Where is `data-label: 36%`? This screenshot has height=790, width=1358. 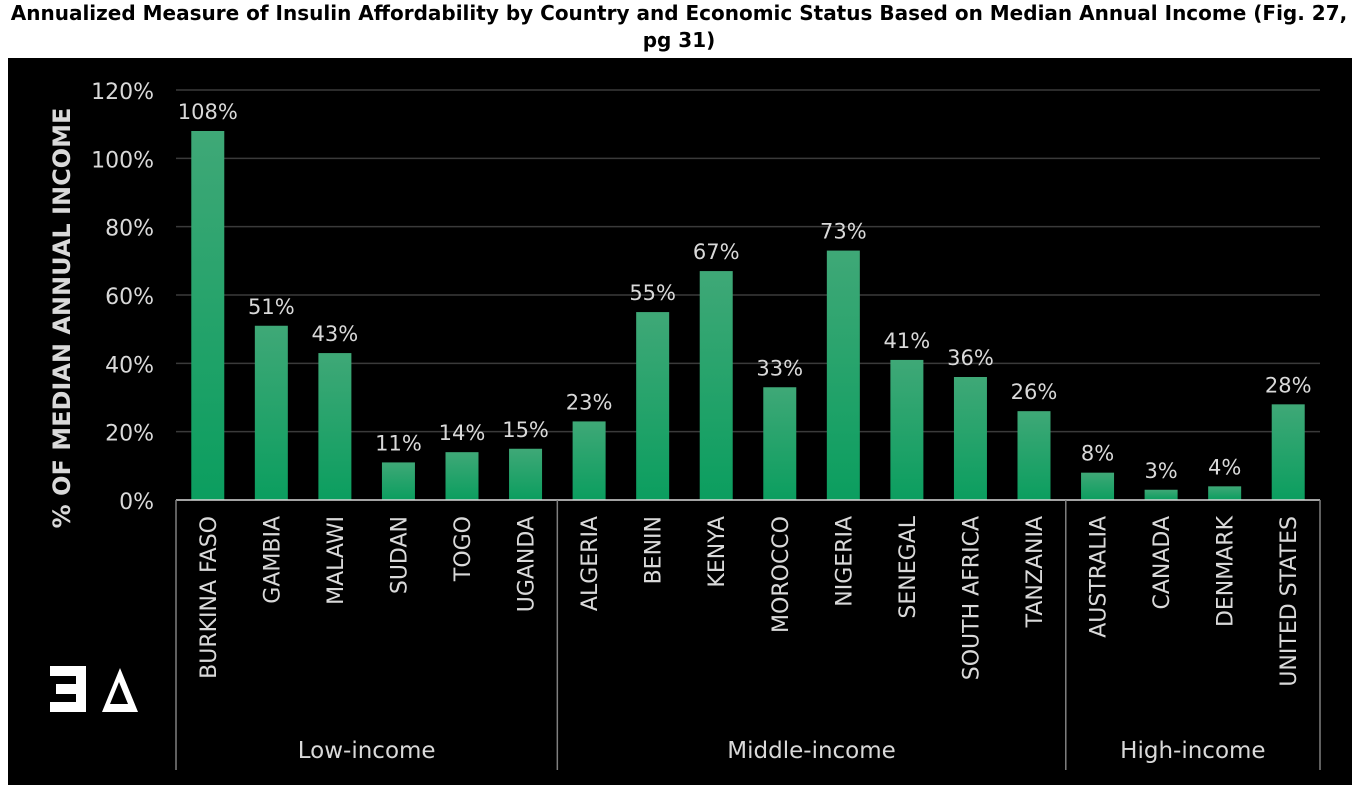 data-label: 36% is located at coordinates (970, 358).